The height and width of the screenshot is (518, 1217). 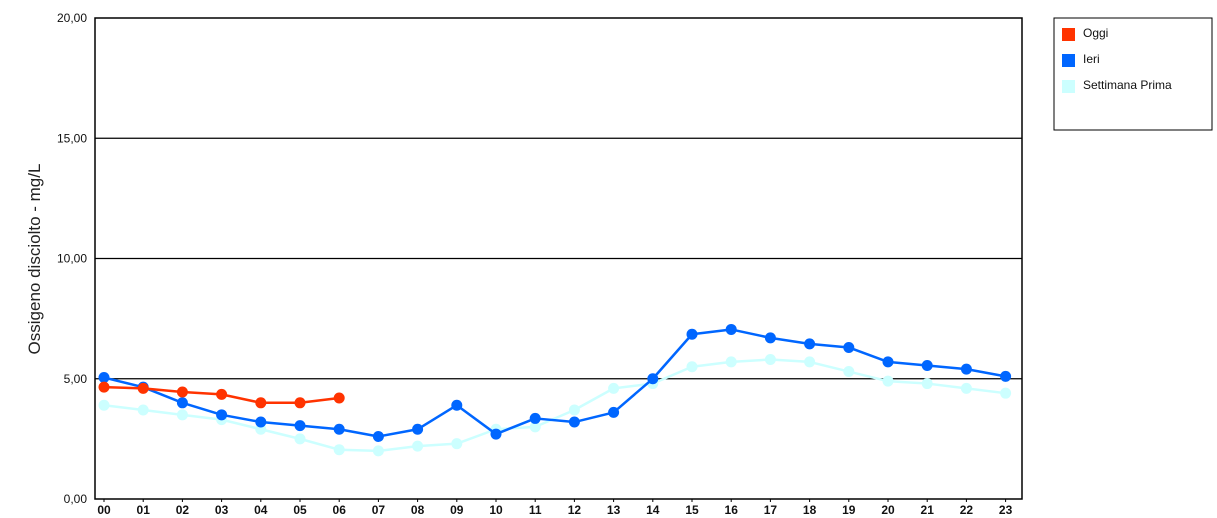 What do you see at coordinates (261, 510) in the screenshot?
I see `x-tick-label: 04` at bounding box center [261, 510].